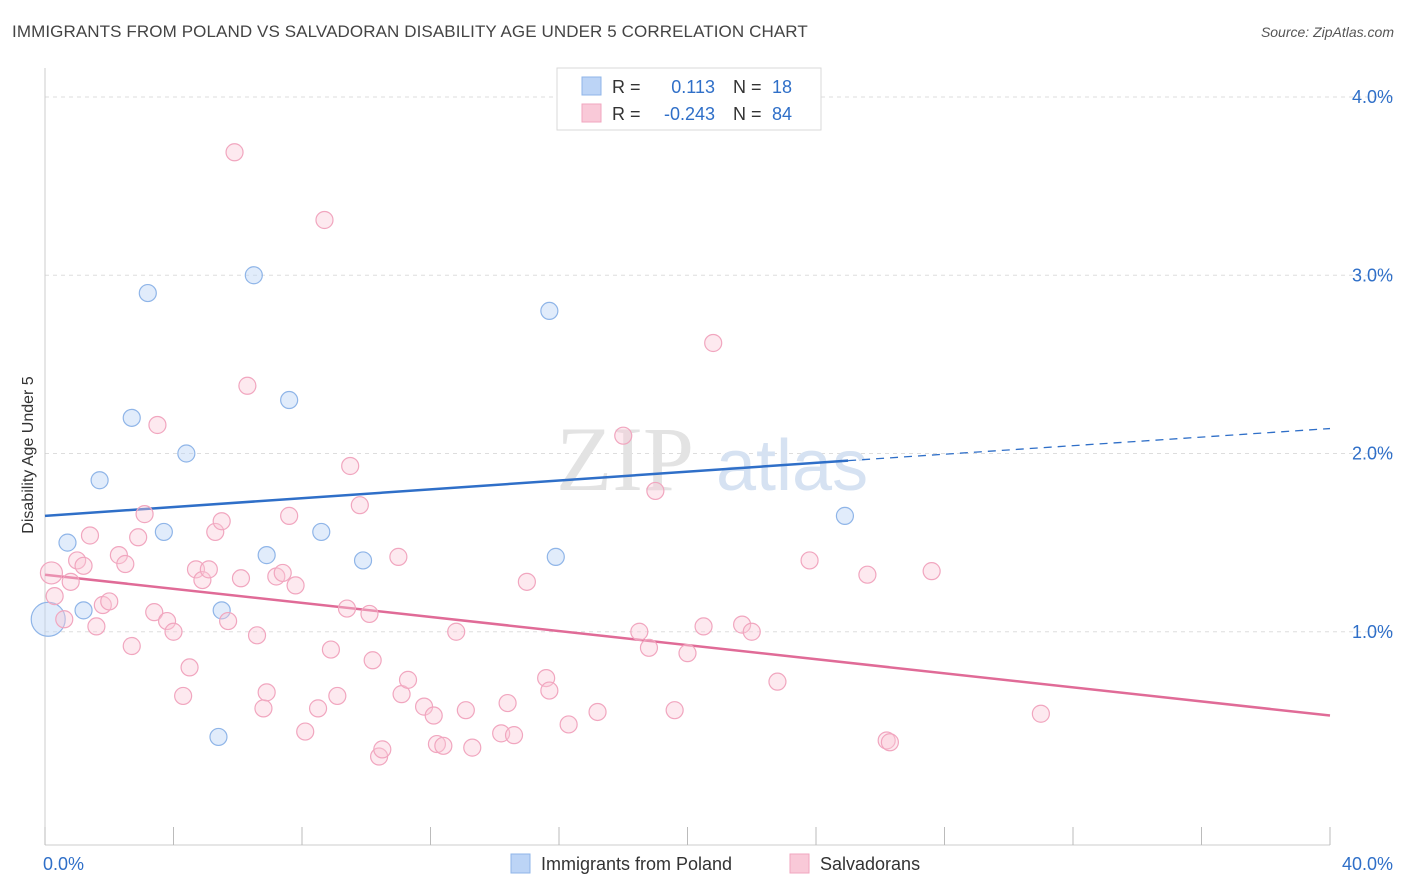 Image resolution: width=1406 pixels, height=892 pixels. I want to click on x-tick-labels: 0.0% 40.0%, so click(718, 864).